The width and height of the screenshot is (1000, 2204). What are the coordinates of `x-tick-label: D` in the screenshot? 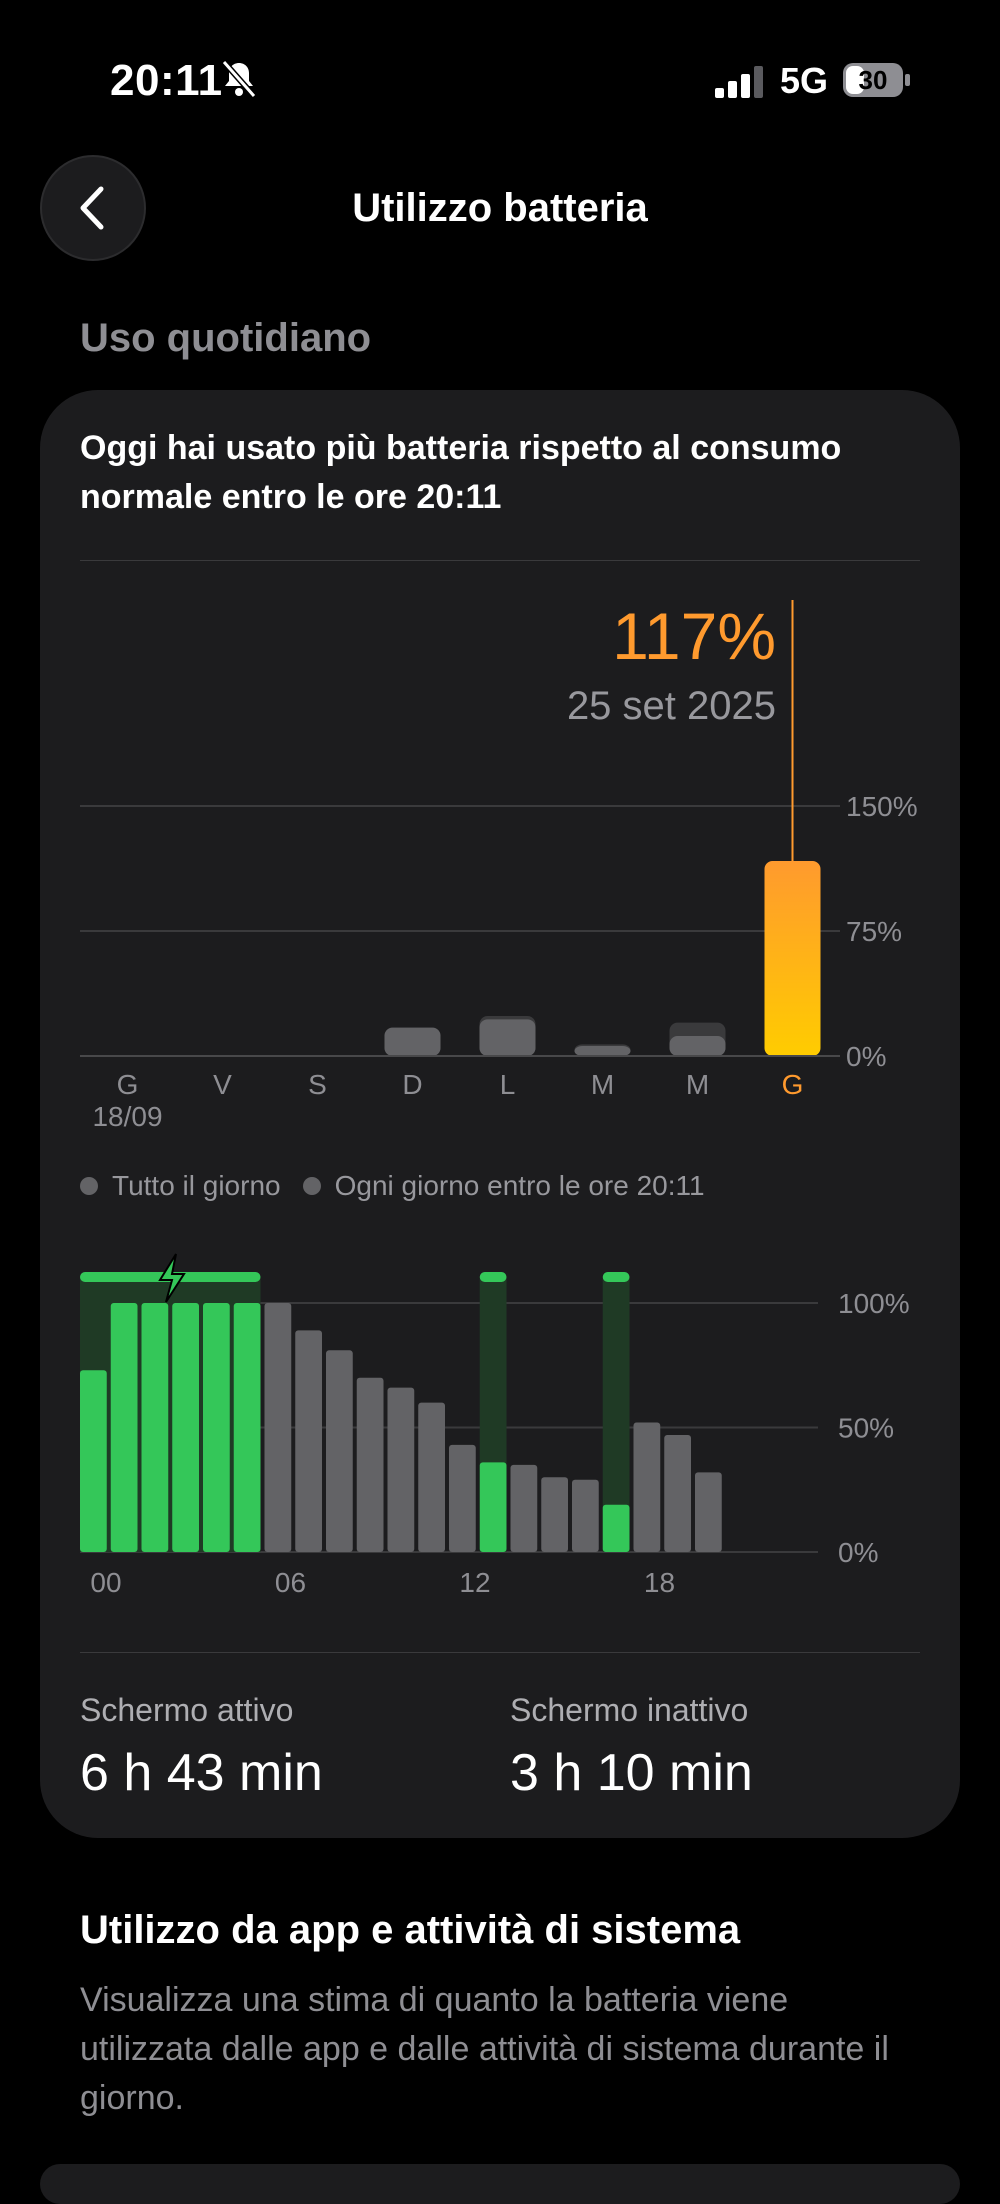 It's located at (412, 1084).